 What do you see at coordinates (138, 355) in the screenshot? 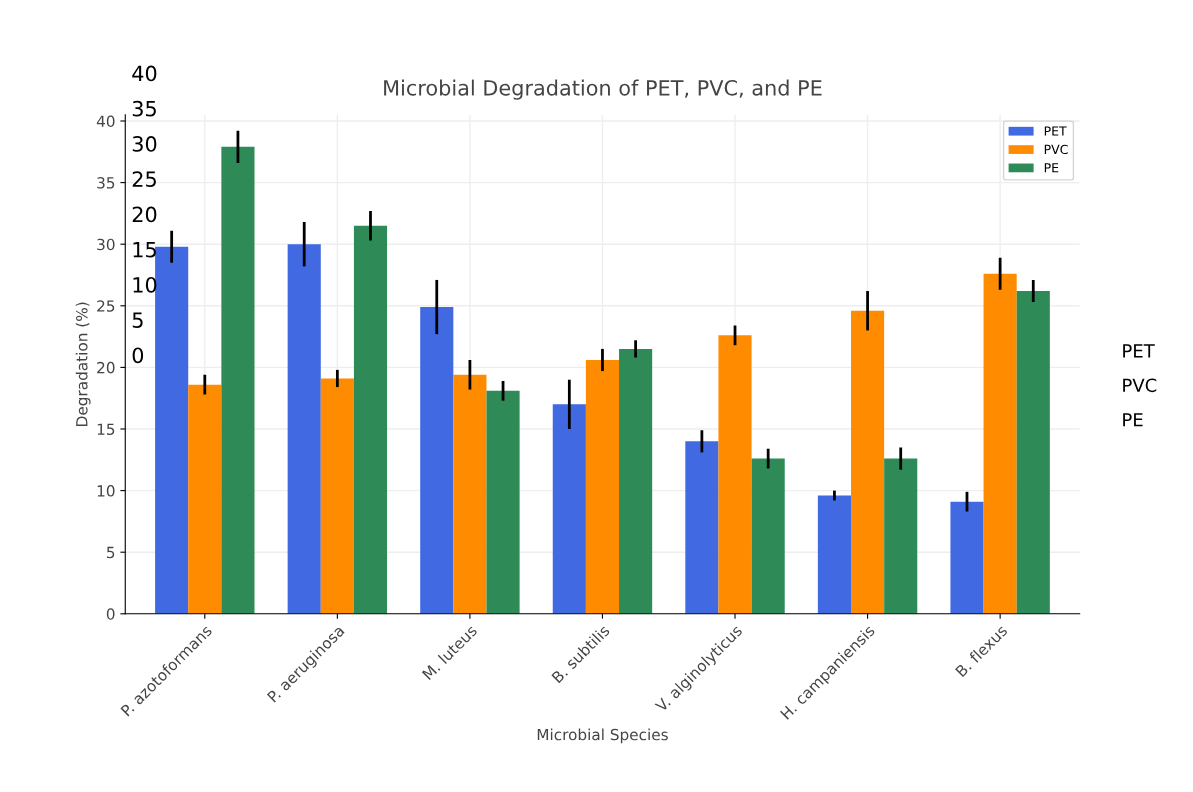
I see `annotation: 0` at bounding box center [138, 355].